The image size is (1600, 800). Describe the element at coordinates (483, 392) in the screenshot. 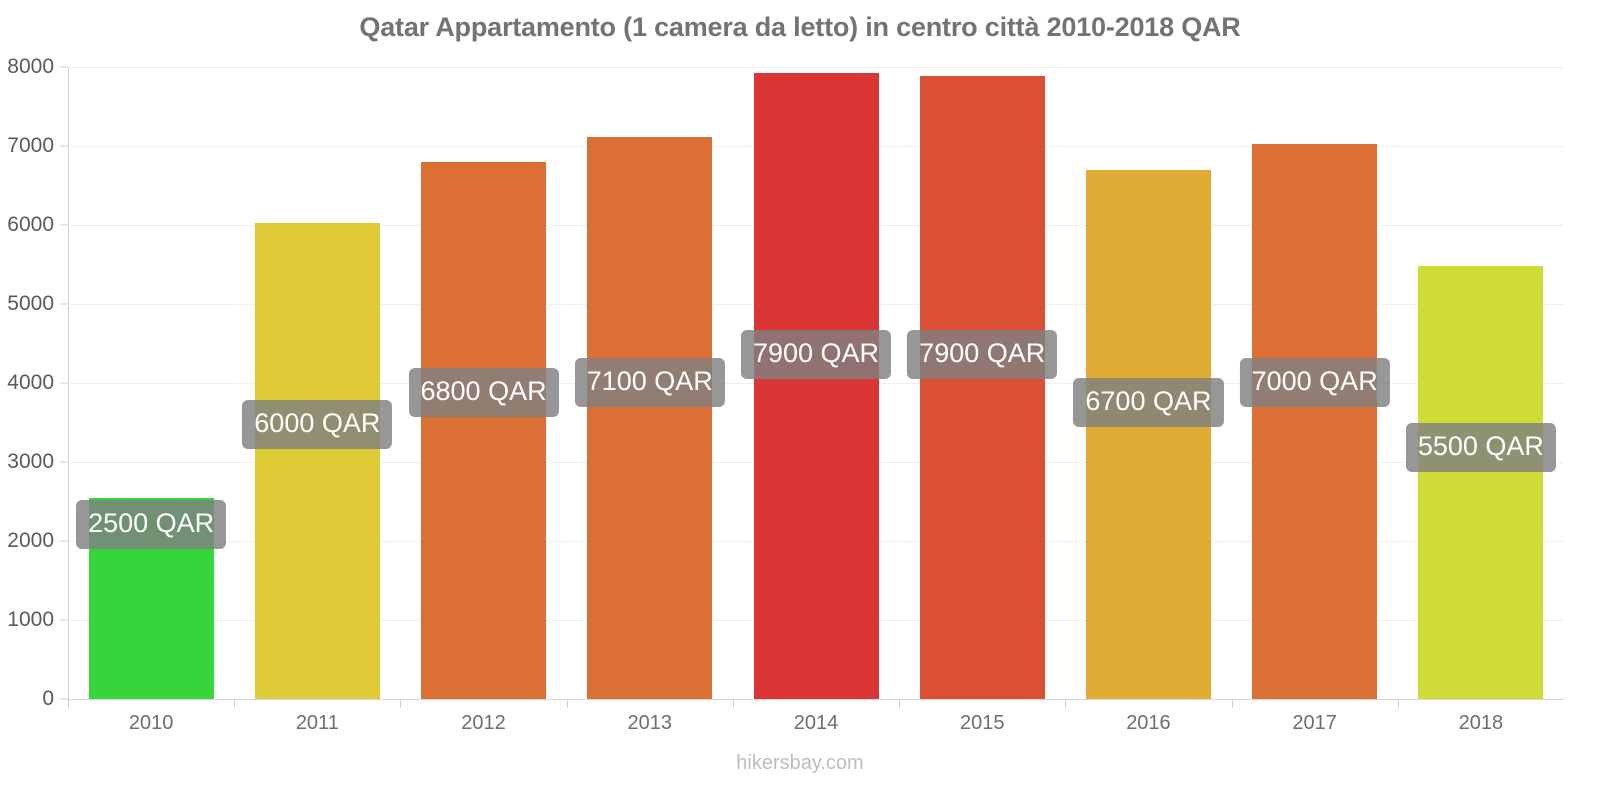

I see `value-label-2012: 6800 QAR` at that location.